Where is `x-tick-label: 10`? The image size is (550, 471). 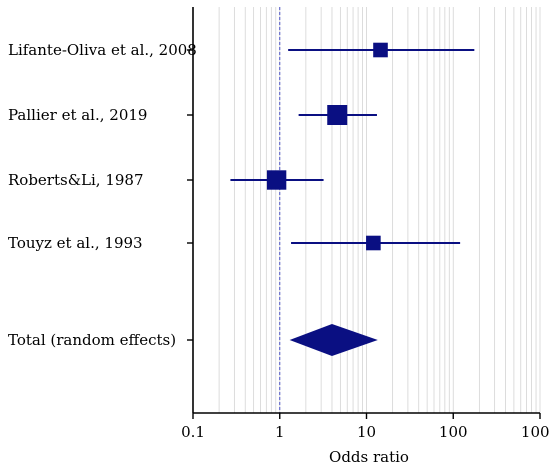
x-tick-label: 10 is located at coordinates (366, 432).